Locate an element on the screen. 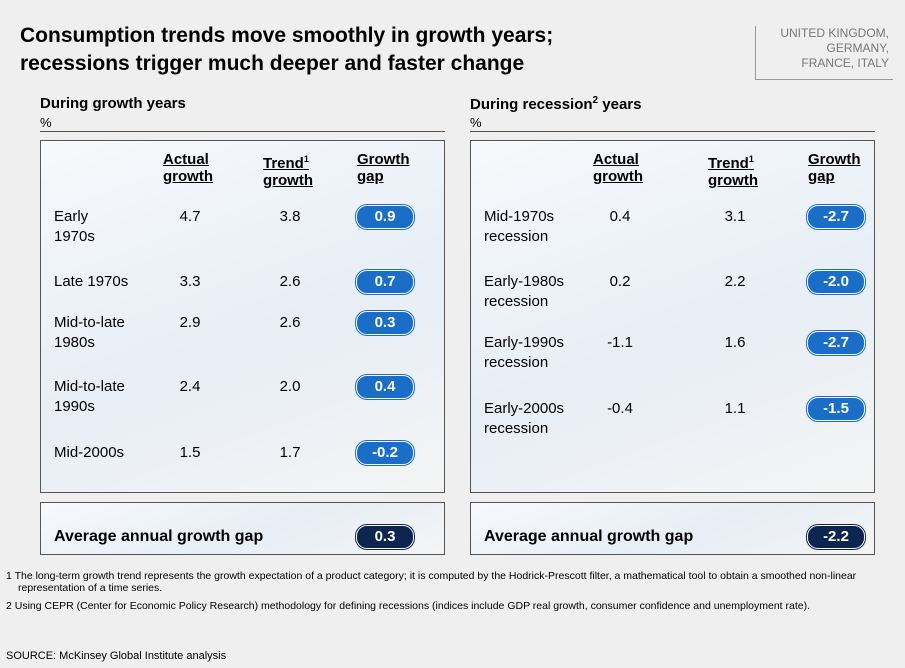 The image size is (905, 668). trend-growth: 2.2 is located at coordinates (735, 281).